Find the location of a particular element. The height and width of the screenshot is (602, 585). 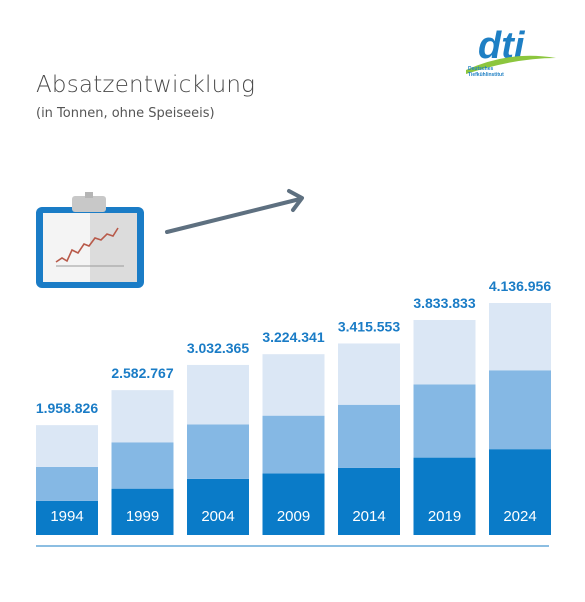

bar-2009: 2009 3.224.341 is located at coordinates (293, 432).